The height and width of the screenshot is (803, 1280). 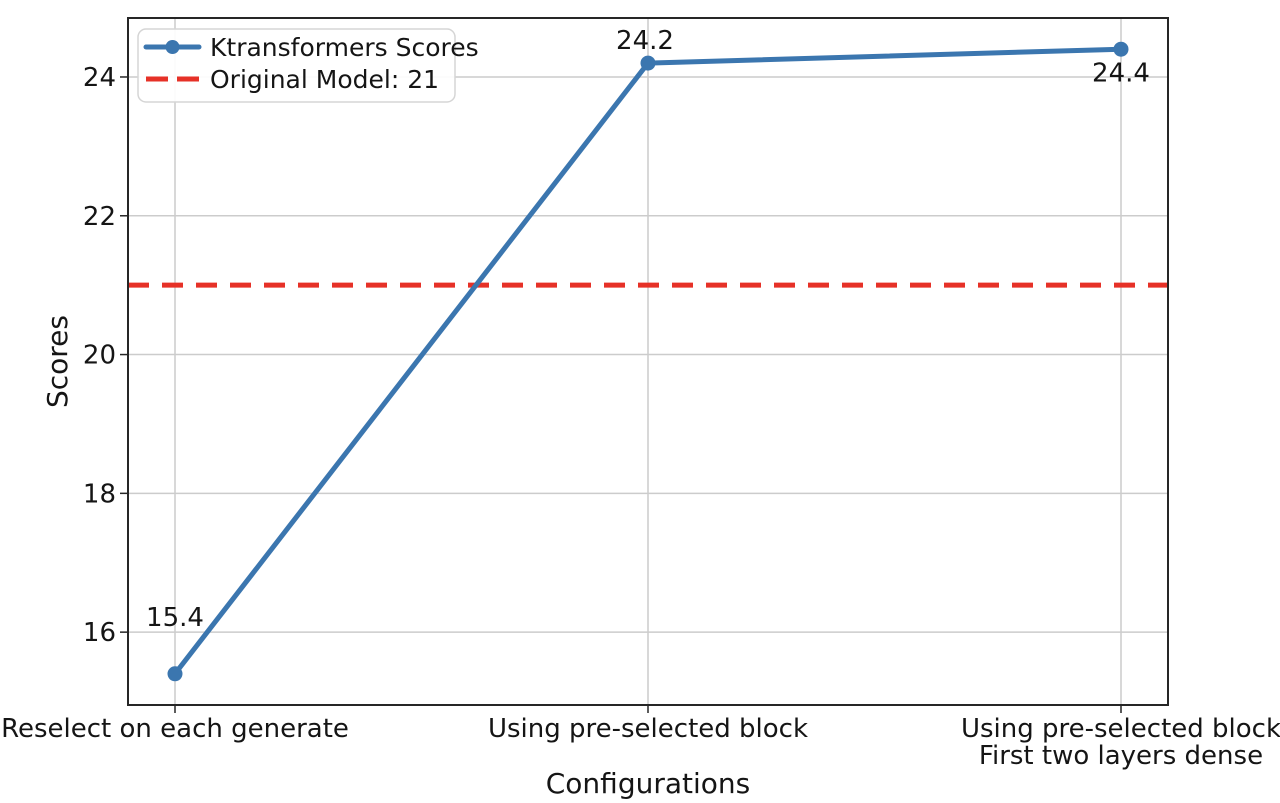 I want to click on x-tick-label: Reselect on each generate, so click(x=175, y=729).